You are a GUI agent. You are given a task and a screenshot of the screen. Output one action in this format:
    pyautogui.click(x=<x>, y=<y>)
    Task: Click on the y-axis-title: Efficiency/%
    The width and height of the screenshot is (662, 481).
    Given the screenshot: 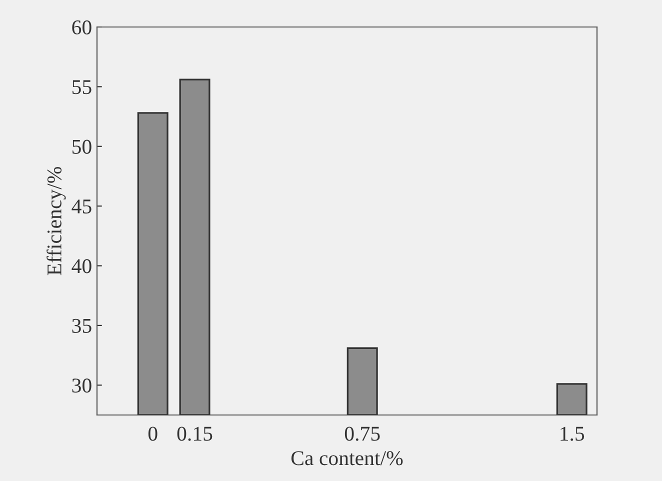 What is the action you would take?
    pyautogui.click(x=56, y=221)
    